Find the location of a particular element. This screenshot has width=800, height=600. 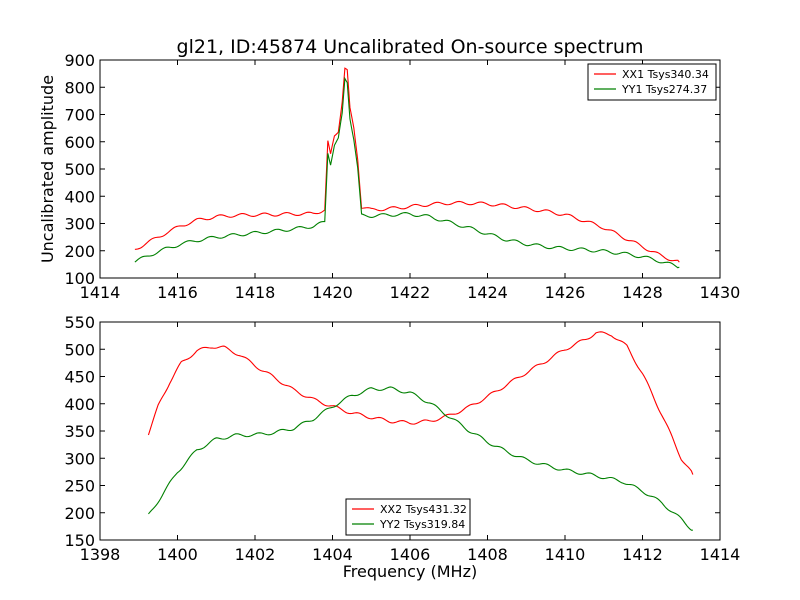

x-tick-label: 1410 is located at coordinates (565, 554).